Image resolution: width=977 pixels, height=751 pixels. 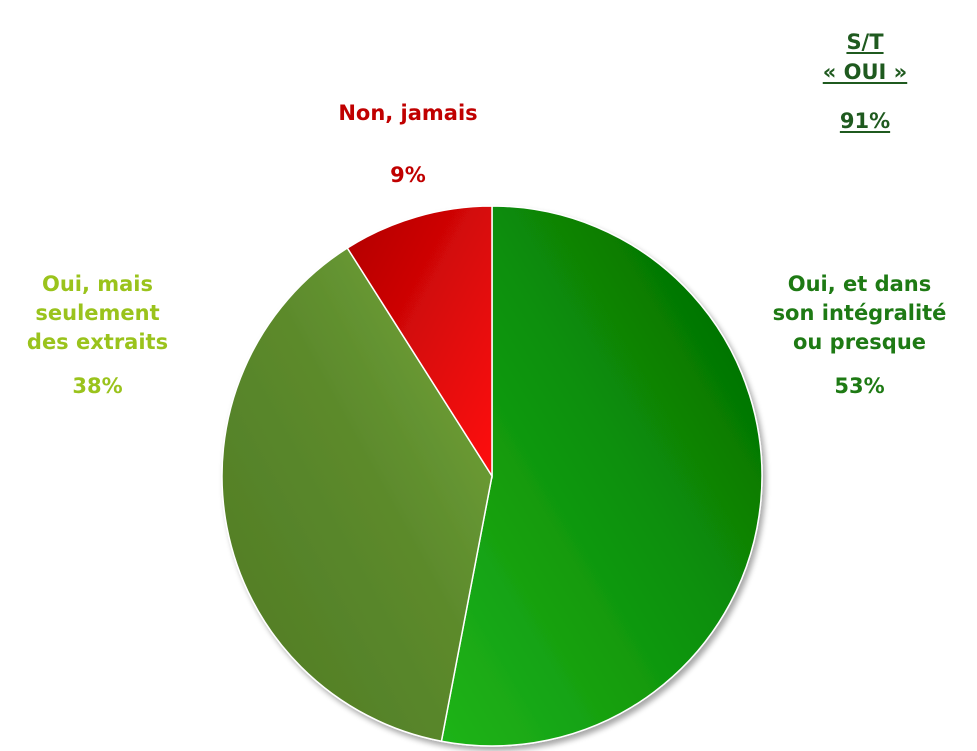 What do you see at coordinates (408, 175) in the screenshot?
I see `slice-value-label: 9%` at bounding box center [408, 175].